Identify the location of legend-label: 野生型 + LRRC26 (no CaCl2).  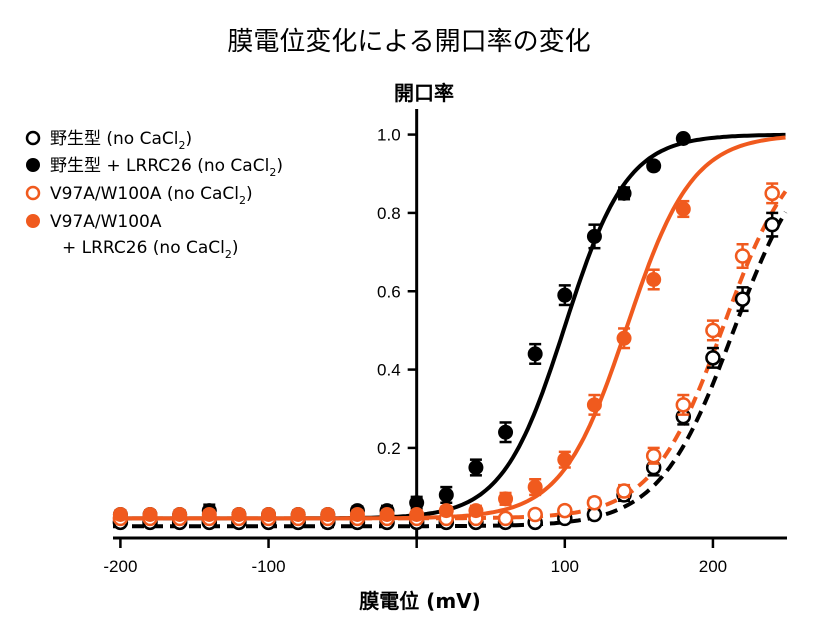
(166, 167).